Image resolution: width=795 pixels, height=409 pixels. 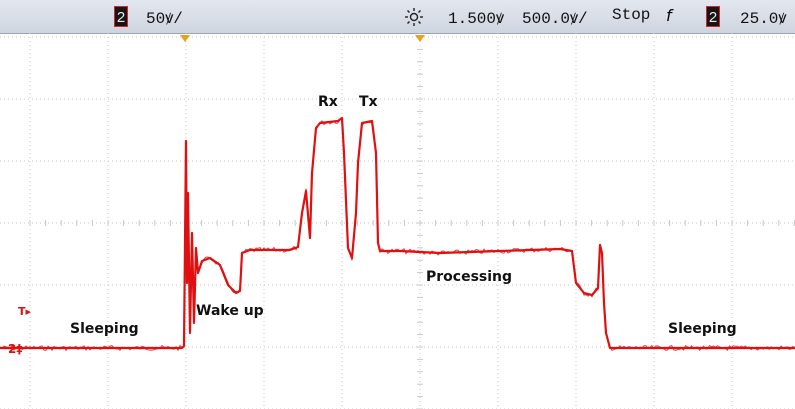 What do you see at coordinates (121, 16) in the screenshot?
I see `channel-badge: 2` at bounding box center [121, 16].